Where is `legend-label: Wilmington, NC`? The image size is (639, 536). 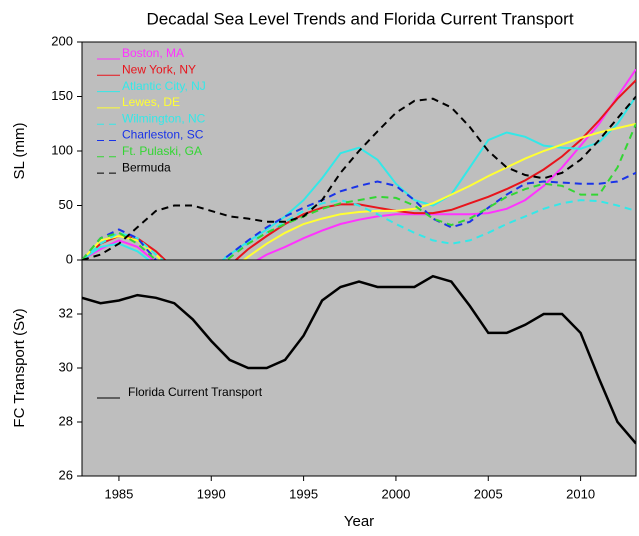
legend-label: Wilmington, NC is located at coordinates (164, 118).